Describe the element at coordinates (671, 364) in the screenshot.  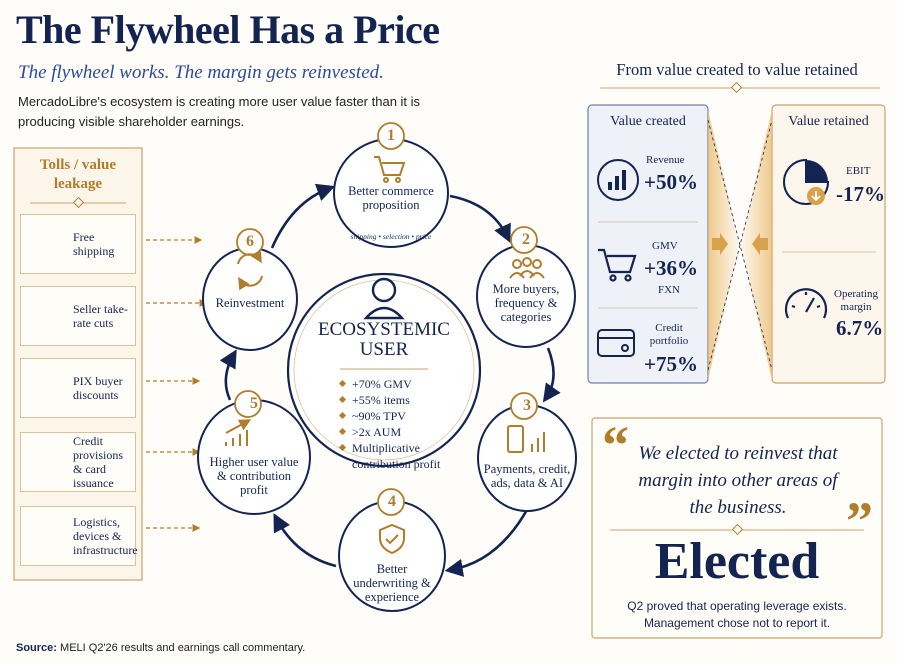
I see `metric-value: +75%` at that location.